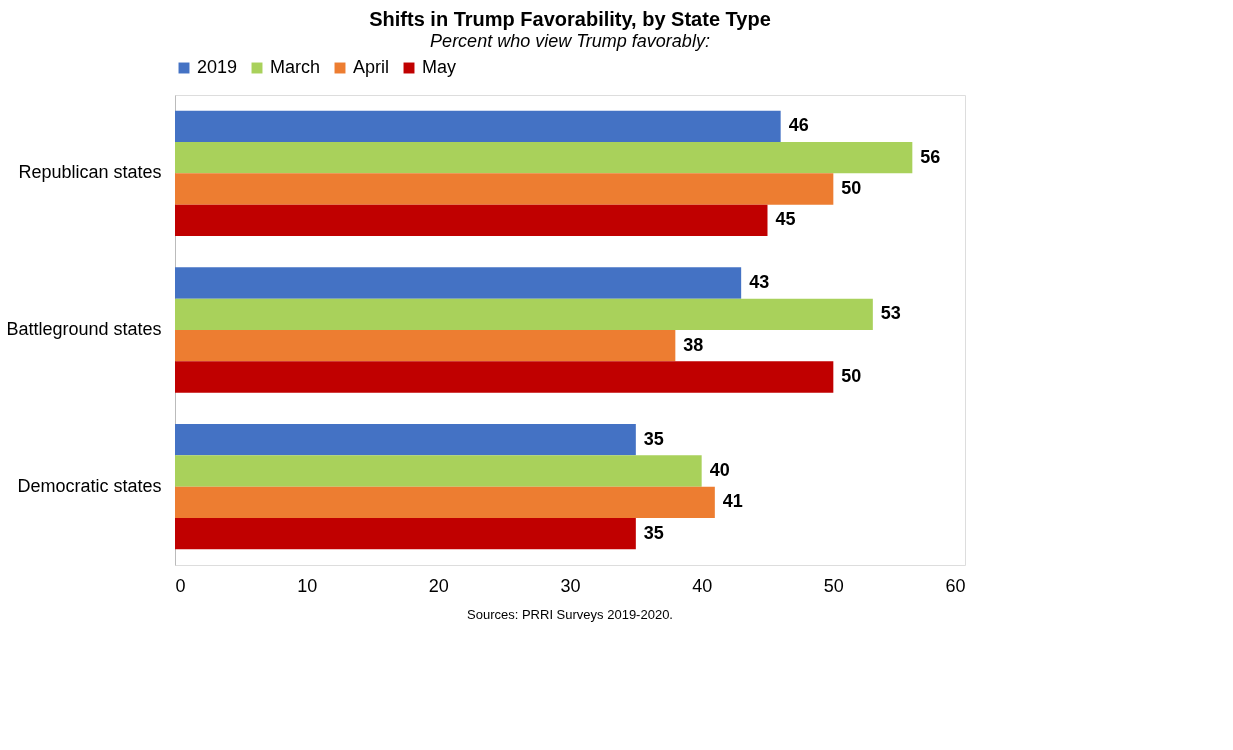  What do you see at coordinates (371, 67) in the screenshot?
I see `legend-label: April` at bounding box center [371, 67].